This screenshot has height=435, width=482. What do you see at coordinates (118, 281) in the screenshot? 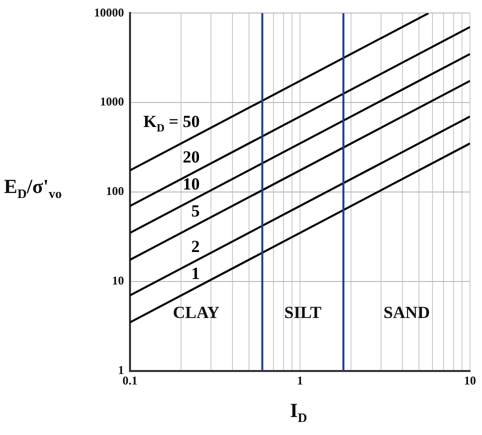
I see `y-tick-label: 10` at bounding box center [118, 281].